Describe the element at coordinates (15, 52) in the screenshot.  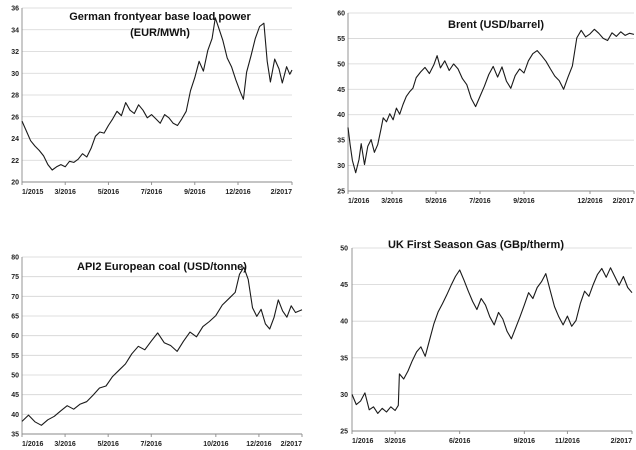
I see `y-tick-label: 32` at that location.